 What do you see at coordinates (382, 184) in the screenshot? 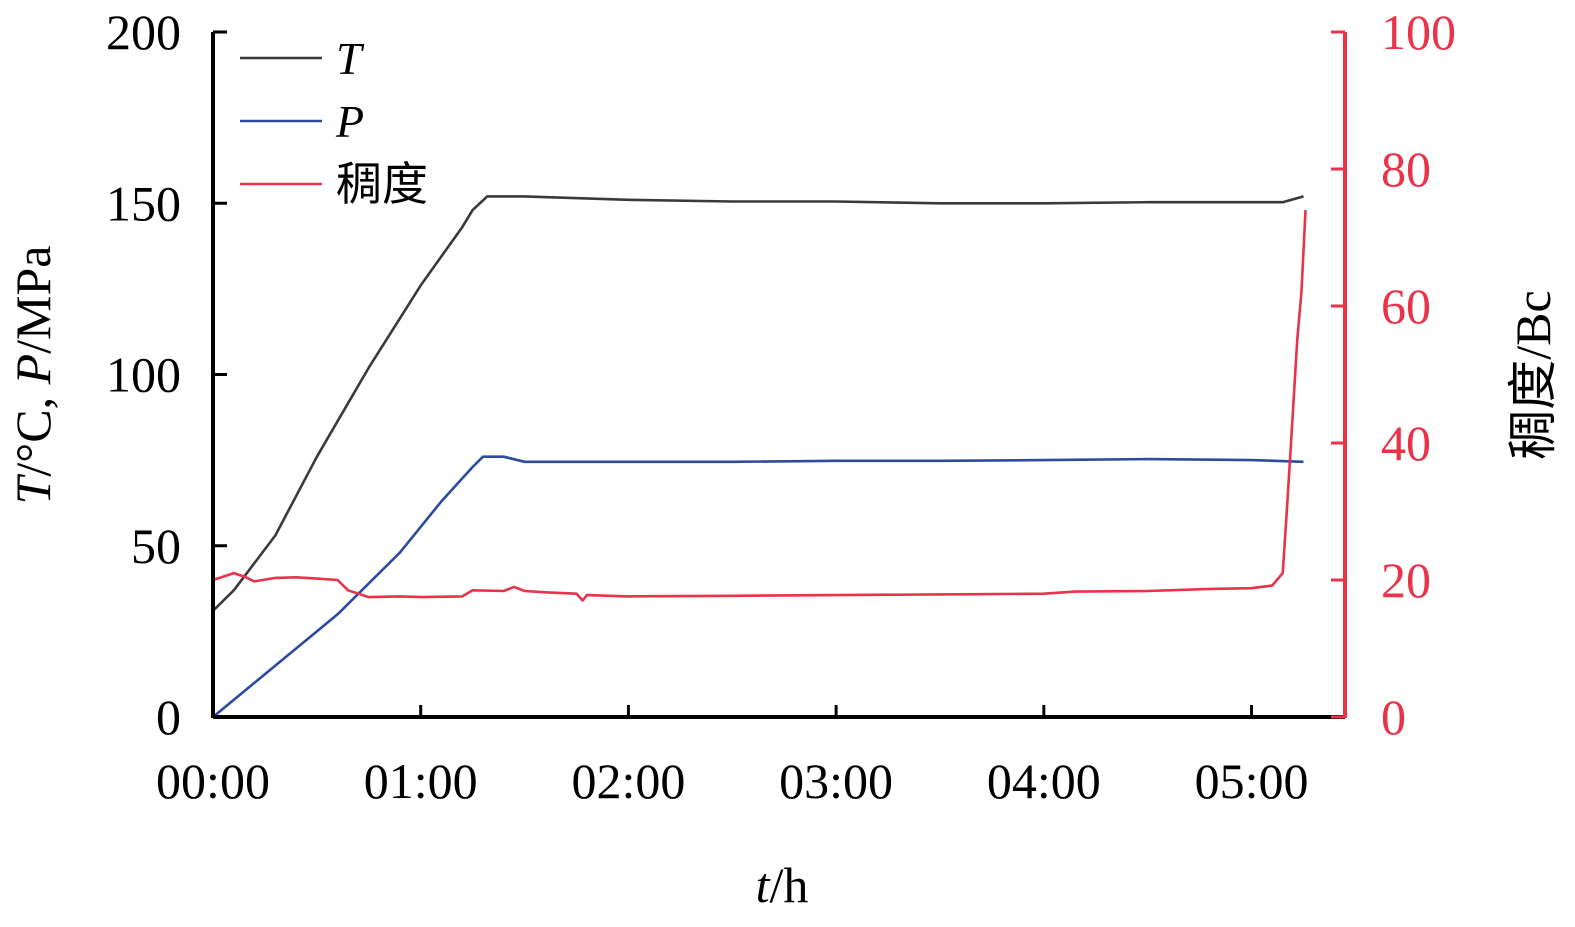
I see `legend-label: 稠度` at bounding box center [382, 184].